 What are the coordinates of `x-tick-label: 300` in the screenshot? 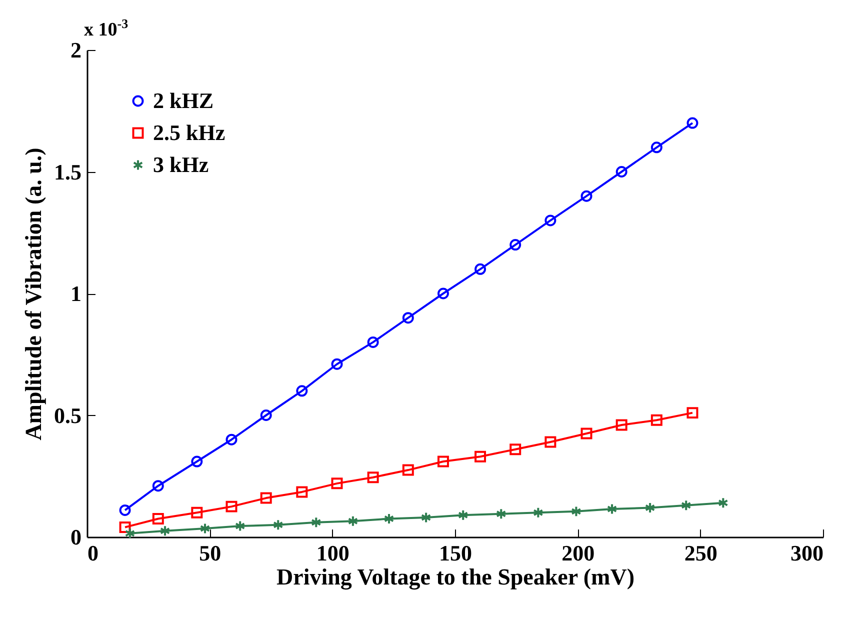 It's located at (807, 553).